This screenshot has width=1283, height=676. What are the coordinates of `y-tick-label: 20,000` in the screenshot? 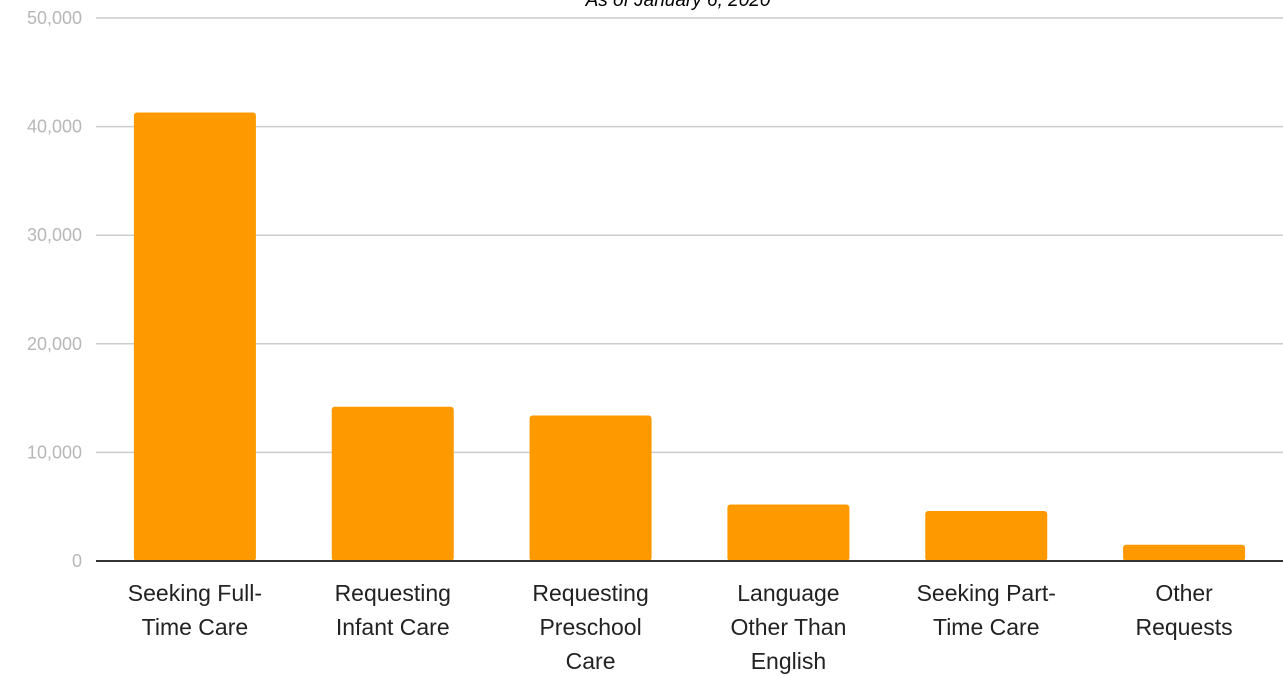 It's located at (54, 344).